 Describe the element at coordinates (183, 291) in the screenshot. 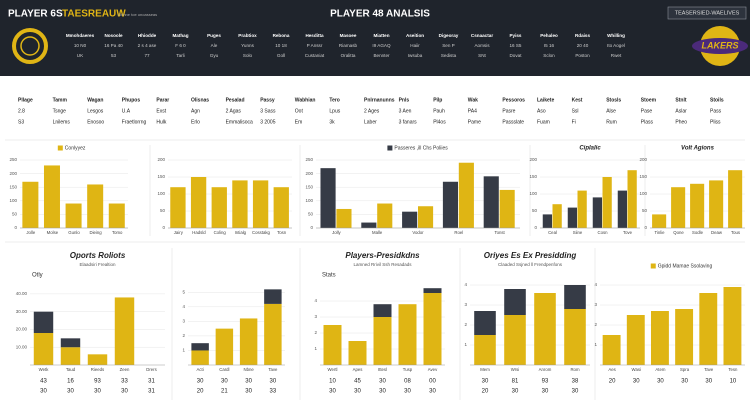

I see `y-tick-label: 5` at that location.